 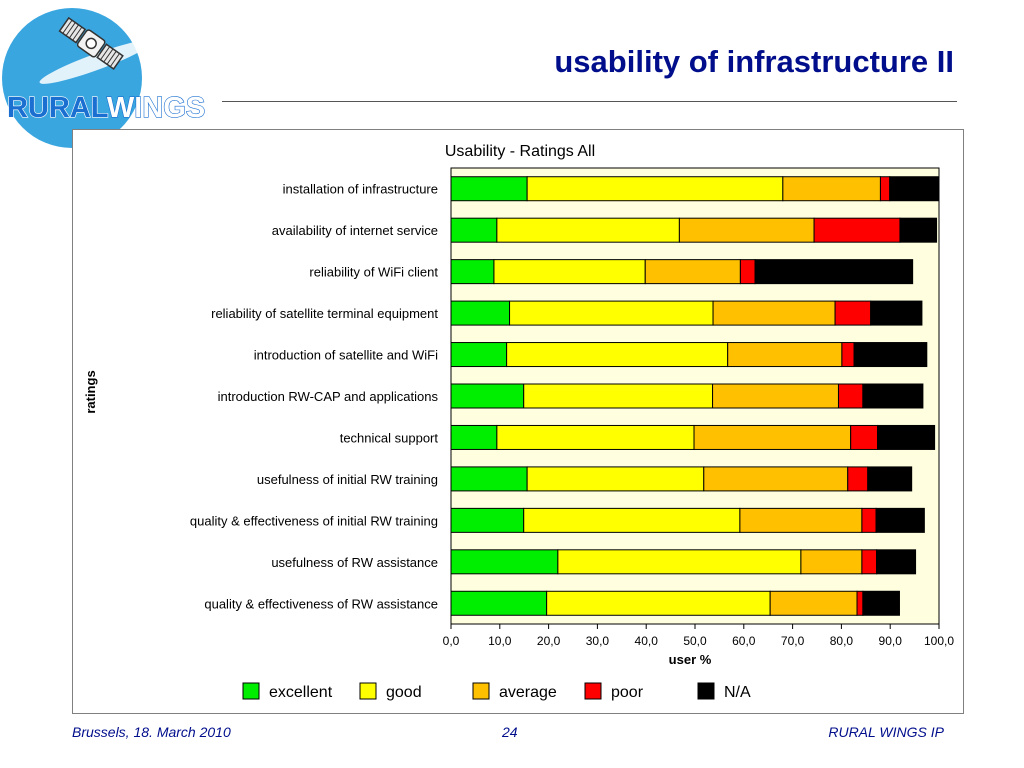 I want to click on category-label: availability of internet service, so click(x=355, y=230).